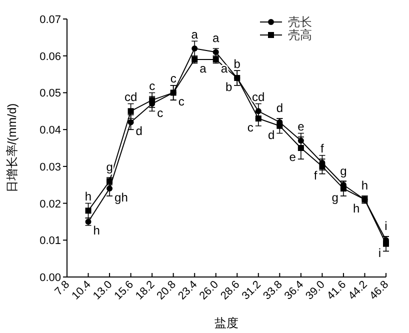 Image resolution: width=409 pixels, height=333 pixels. Describe the element at coordinates (50, 20) in the screenshot. I see `y-tick-label: 0.07` at that location.